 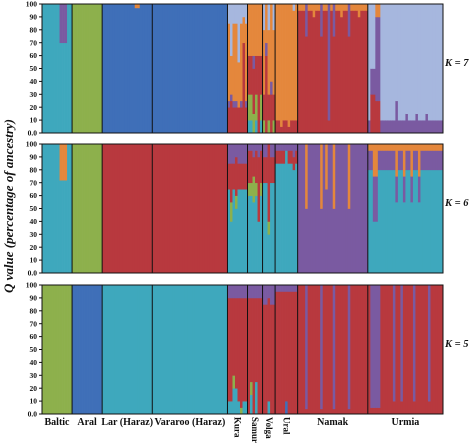 What do you see at coordinates (34, 157) in the screenshot?
I see `y-tick-label: 90` at bounding box center [34, 157].